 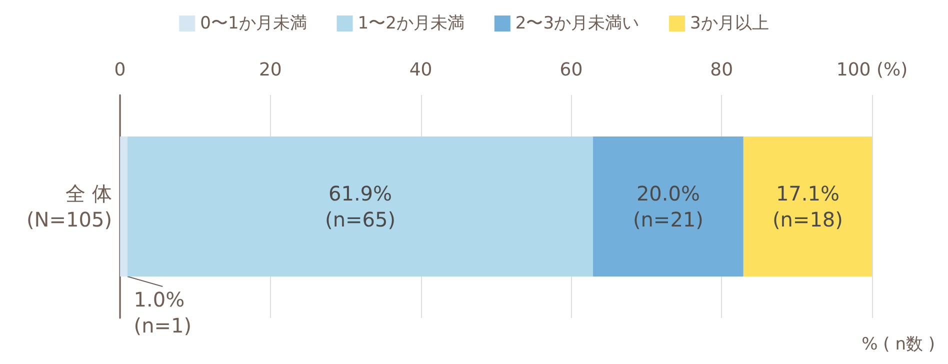 I want to click on x-tick-label: 0, so click(x=120, y=70).